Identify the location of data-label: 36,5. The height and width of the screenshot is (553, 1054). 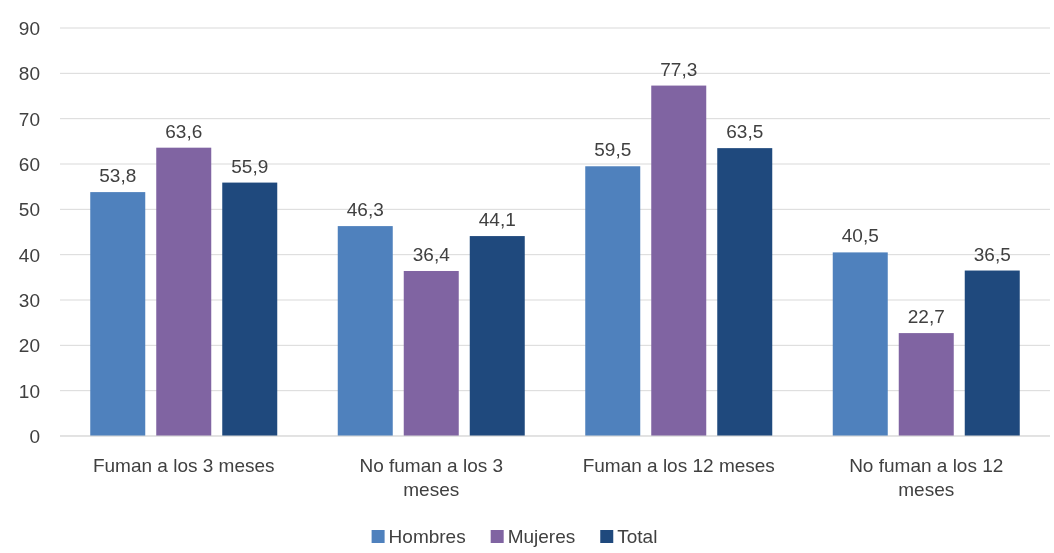
(992, 254).